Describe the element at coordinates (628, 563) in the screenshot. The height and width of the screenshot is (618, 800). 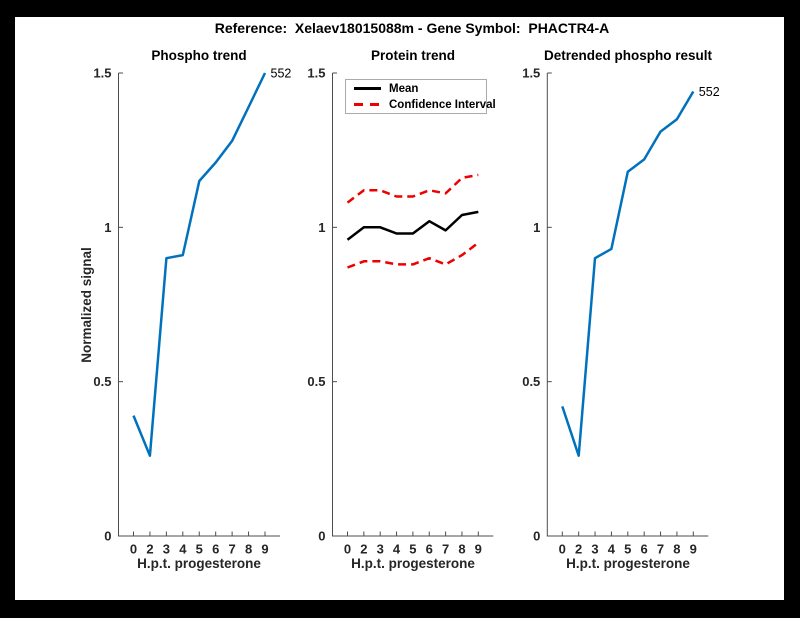
I see `x-axis-label-detrended: H.p.t. progesterone` at that location.